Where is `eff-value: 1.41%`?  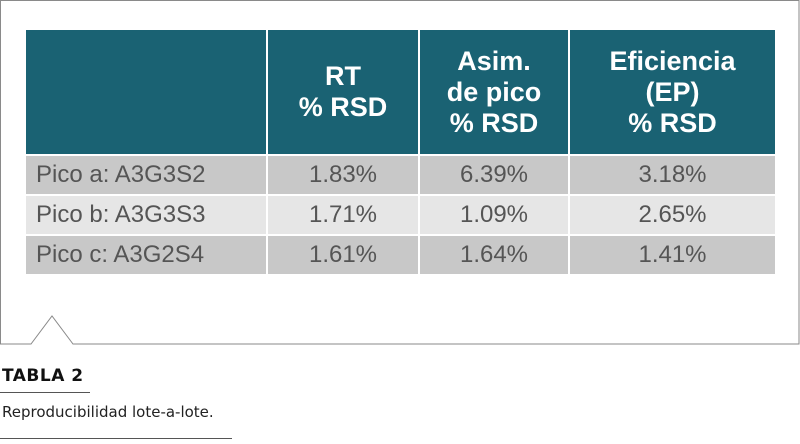 eff-value: 1.41% is located at coordinates (672, 255).